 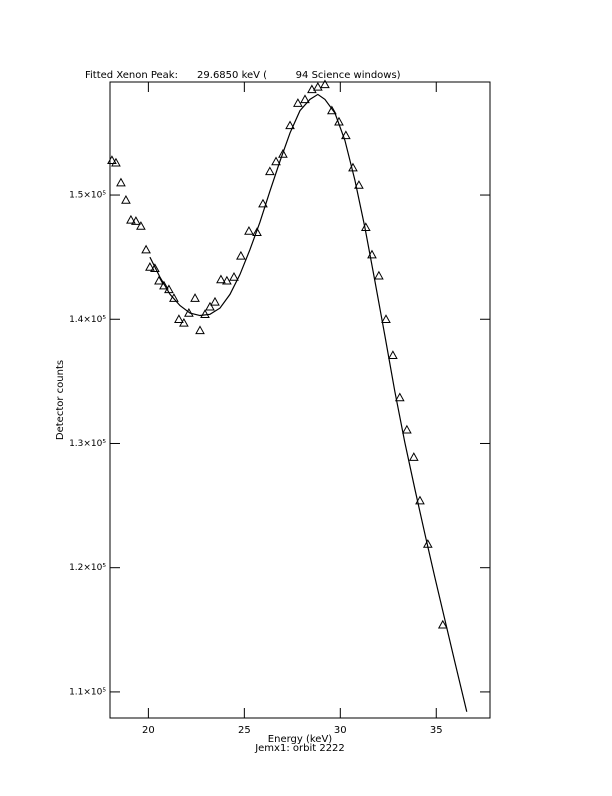 What do you see at coordinates (300, 739) in the screenshot?
I see `x-axis-label: Energy (keV)` at bounding box center [300, 739].